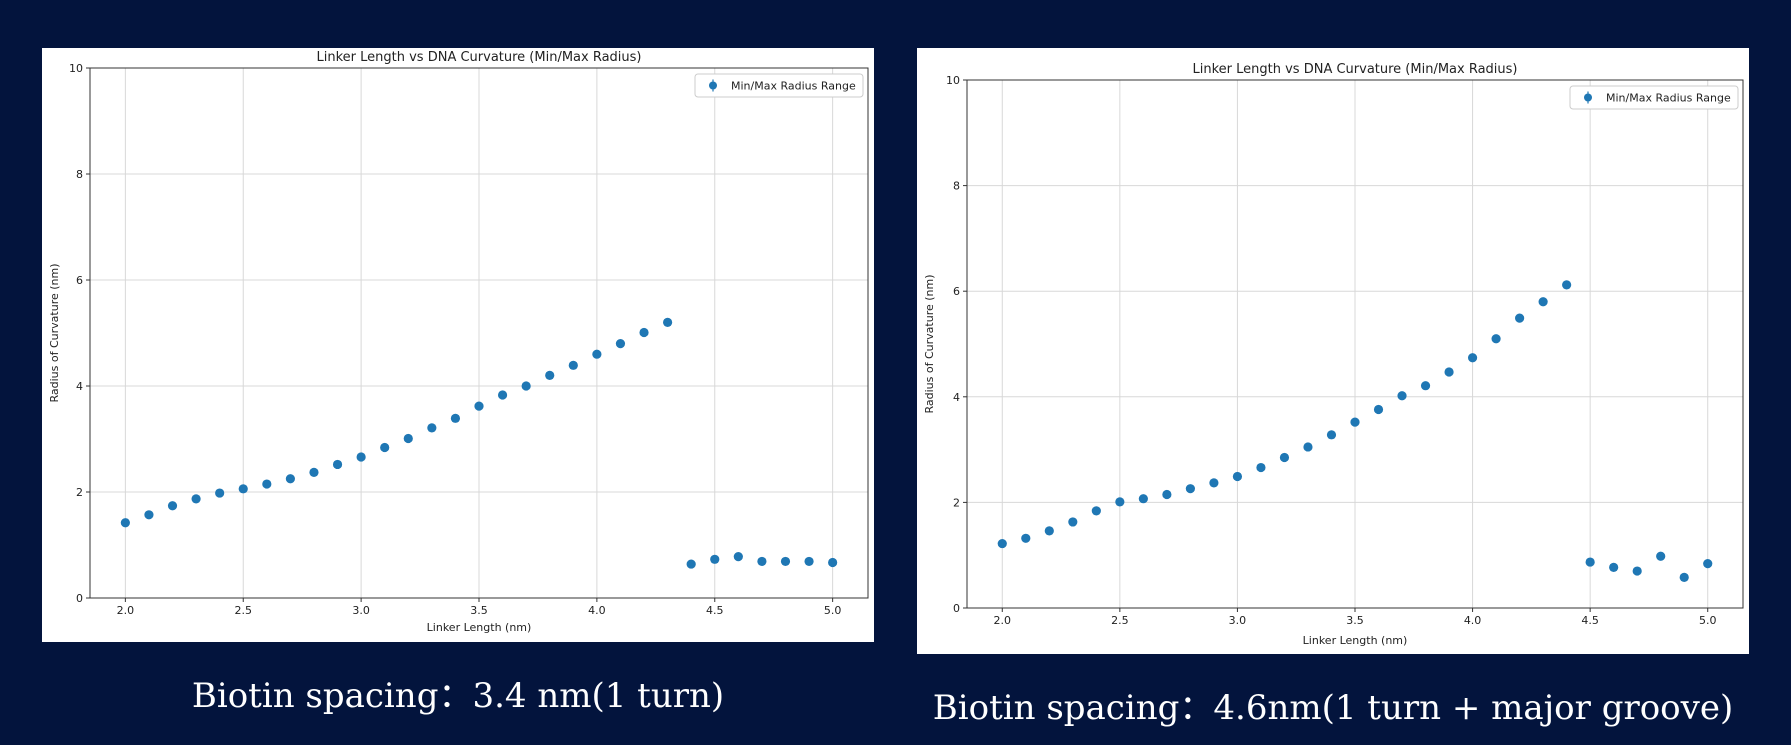 The image size is (1791, 745). I want to click on data-points, so click(479, 443).